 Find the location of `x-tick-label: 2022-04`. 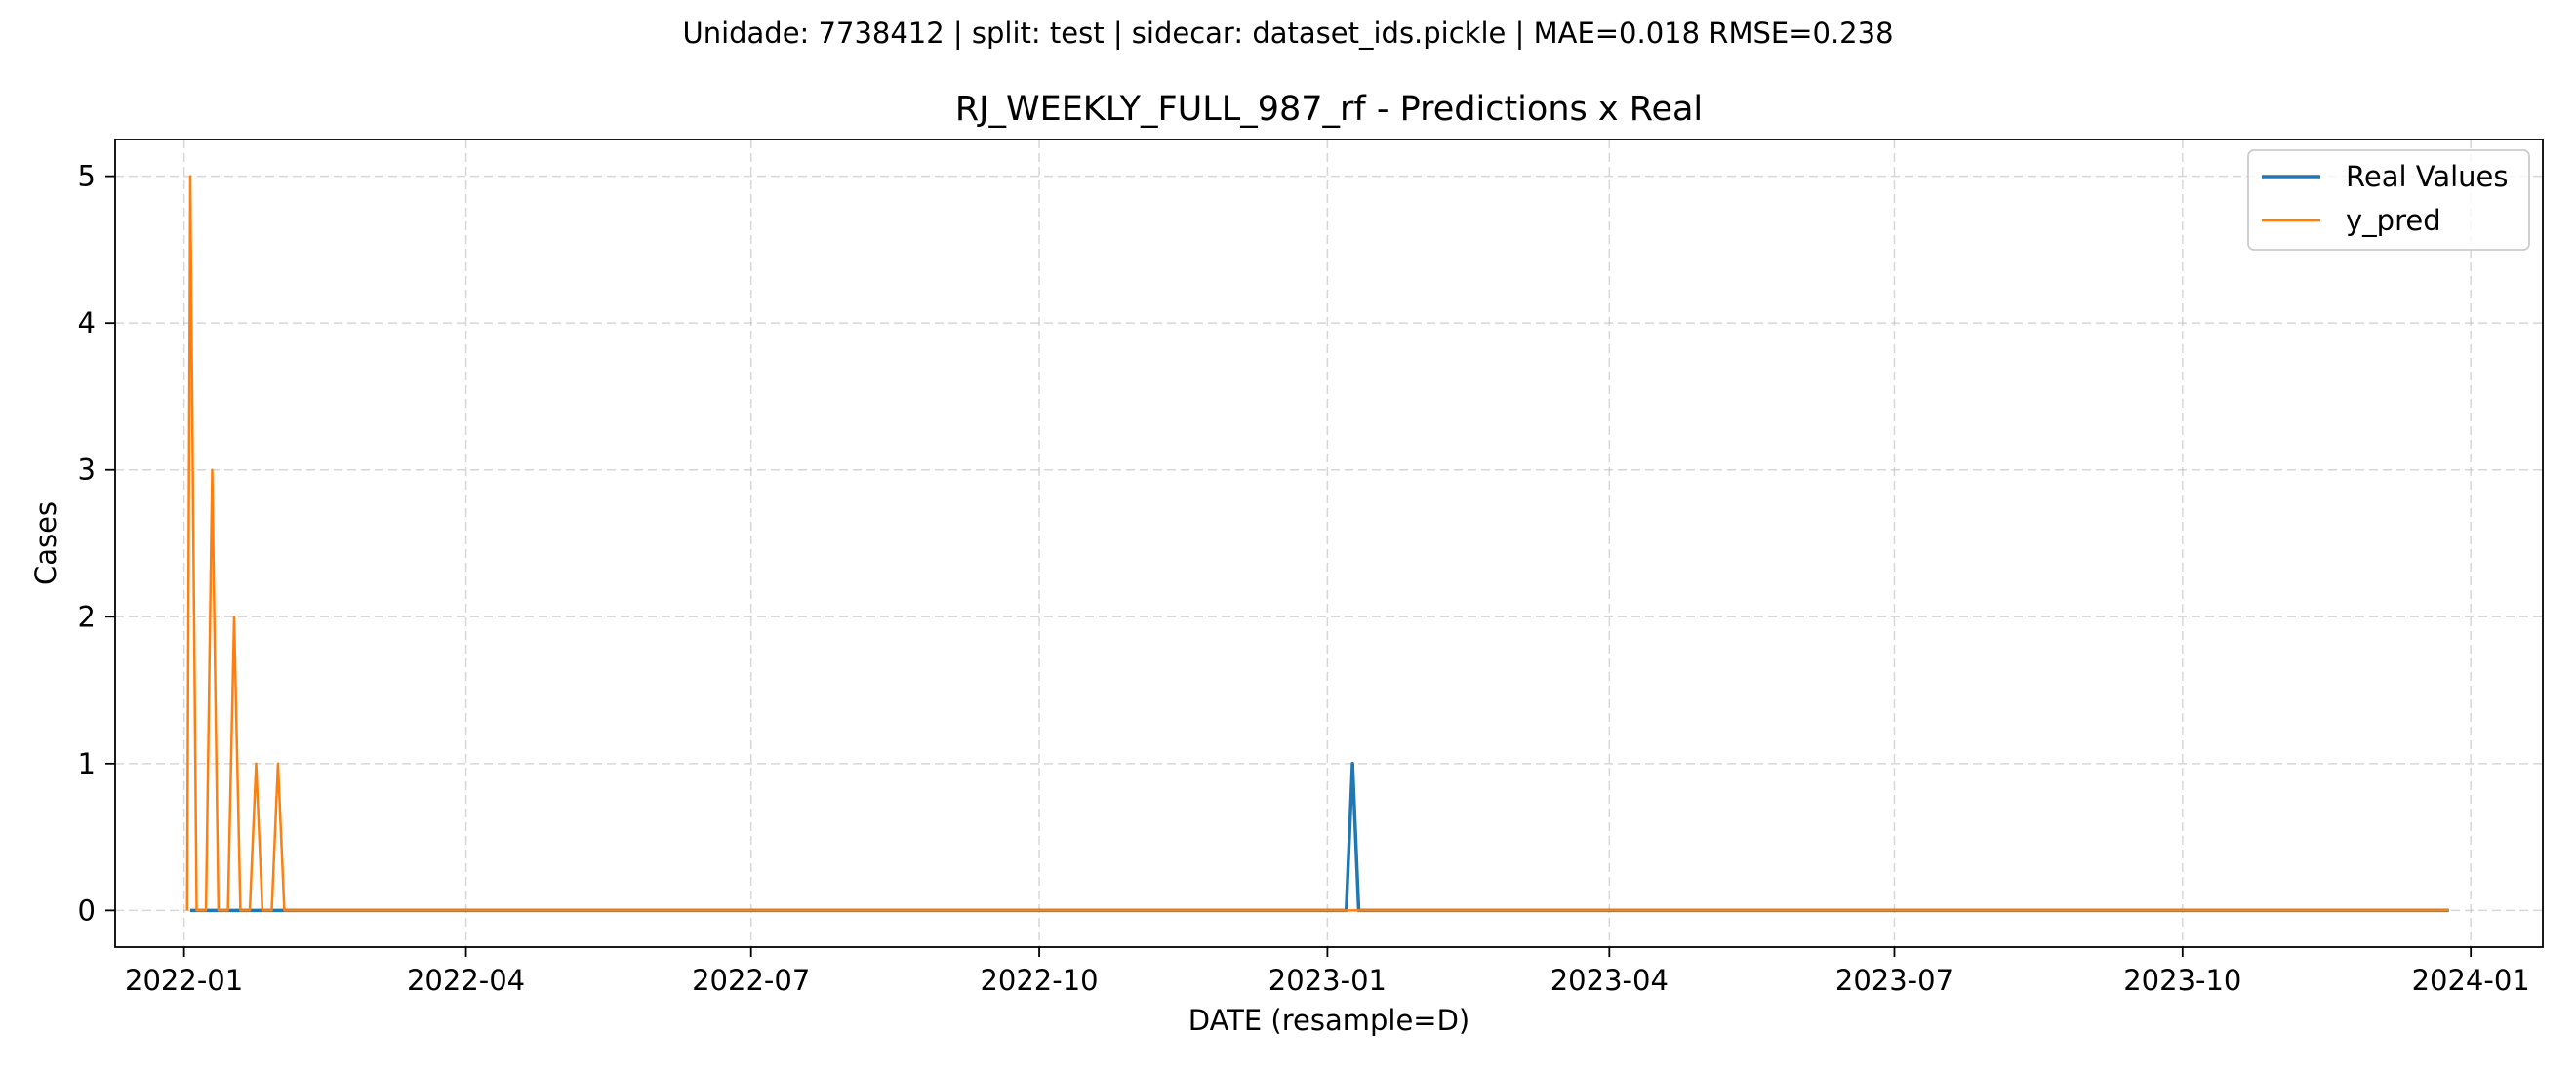

x-tick-label: 2022-04 is located at coordinates (466, 980).